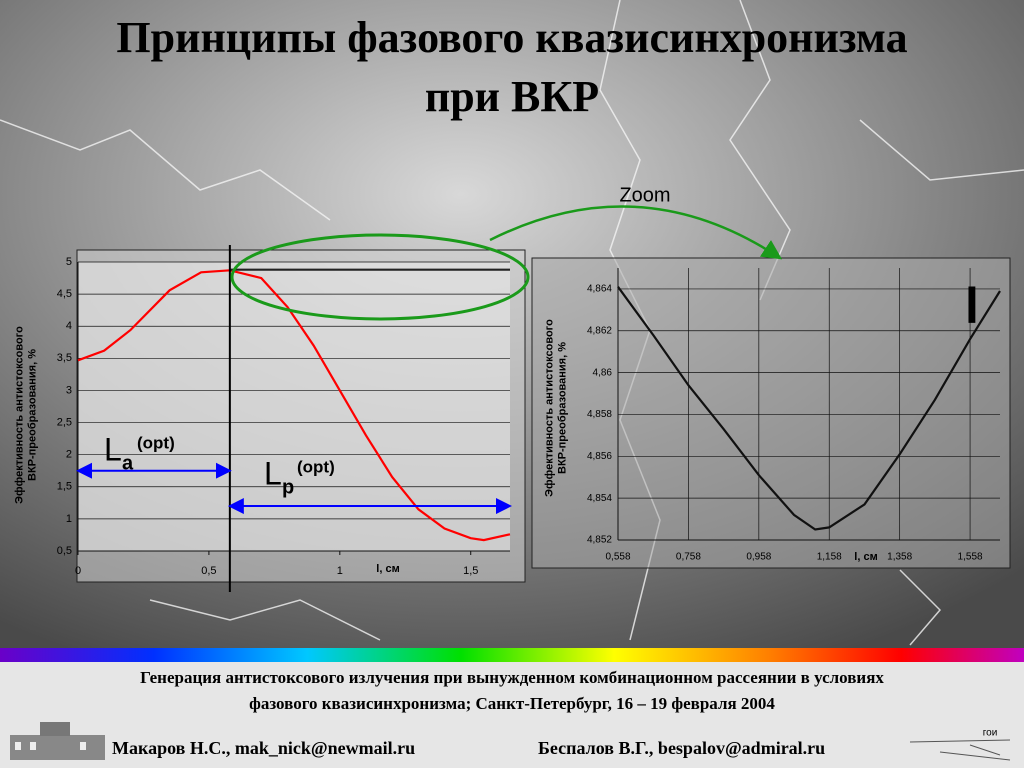 This screenshot has height=768, width=1024. I want to click on building-logo, so click(57, 741).